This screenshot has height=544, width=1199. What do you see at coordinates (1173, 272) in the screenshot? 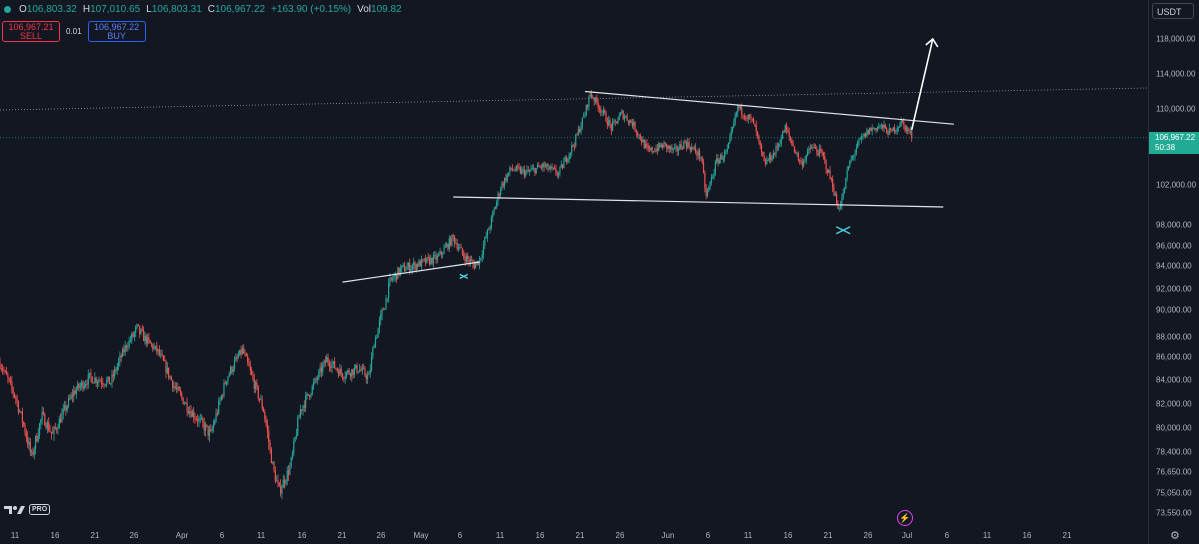
I see `price-axis` at bounding box center [1173, 272].